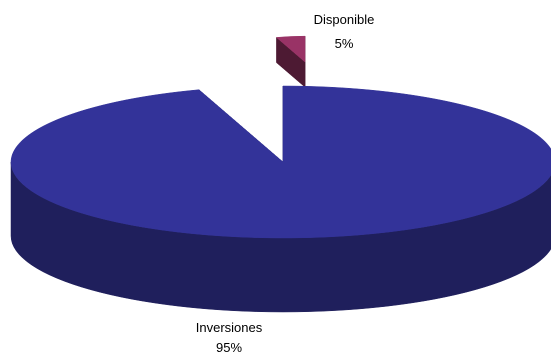  I want to click on slice-label-disponible-name: Disponible, so click(344, 19).